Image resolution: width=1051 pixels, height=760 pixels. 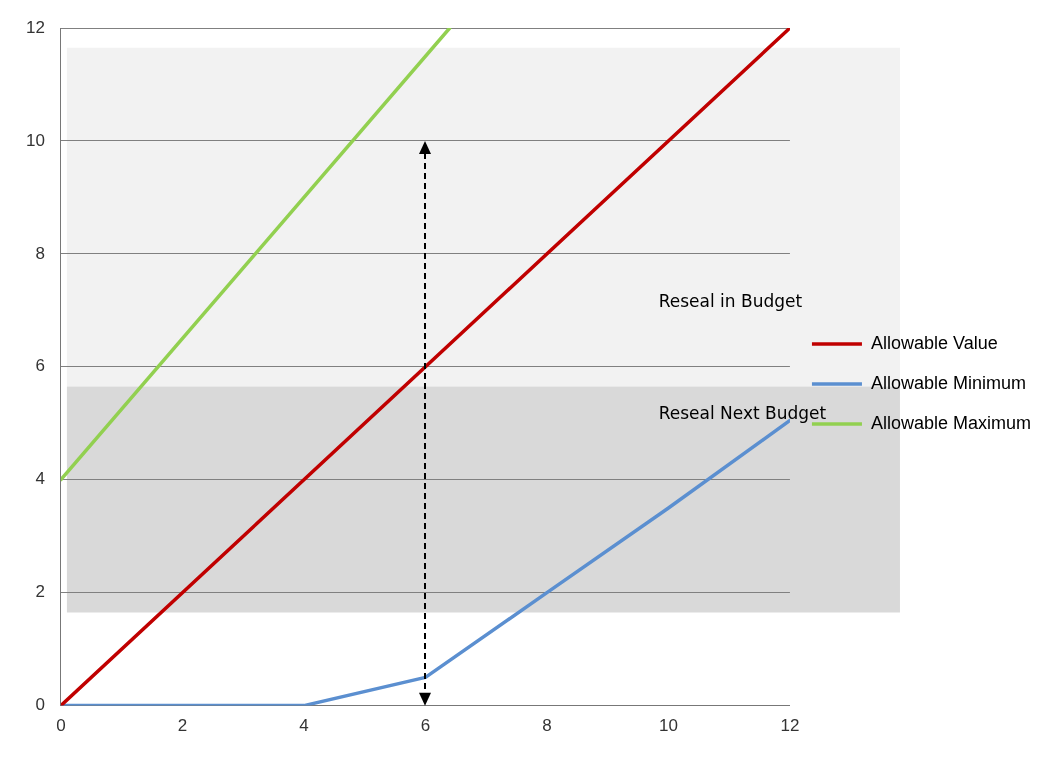 What do you see at coordinates (40, 479) in the screenshot?
I see `y-tick-label: 4` at bounding box center [40, 479].